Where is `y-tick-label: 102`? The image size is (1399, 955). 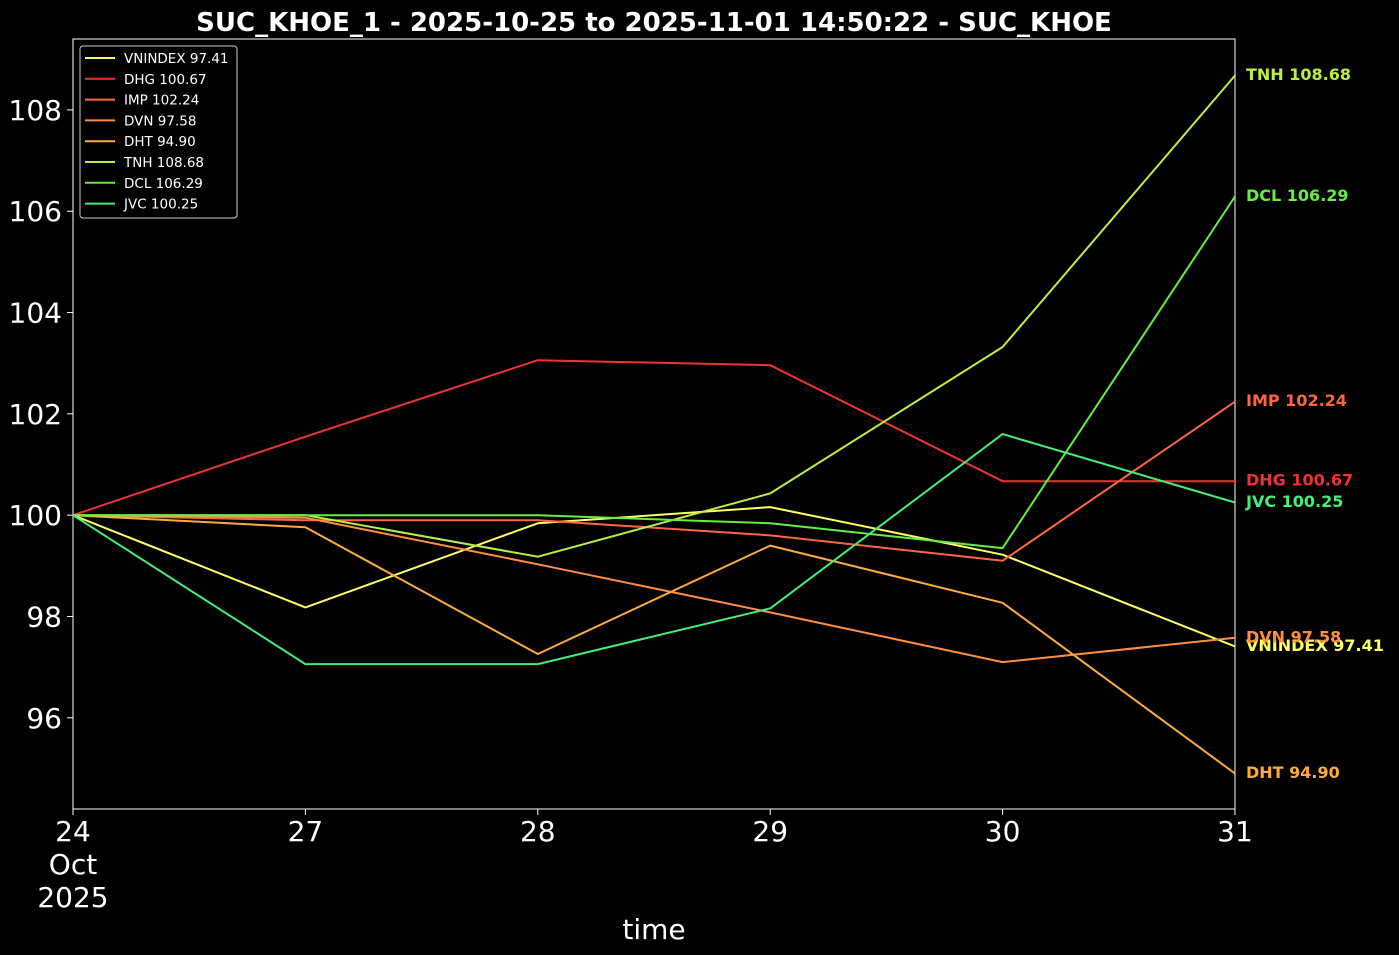 y-tick-label: 102 is located at coordinates (35, 414).